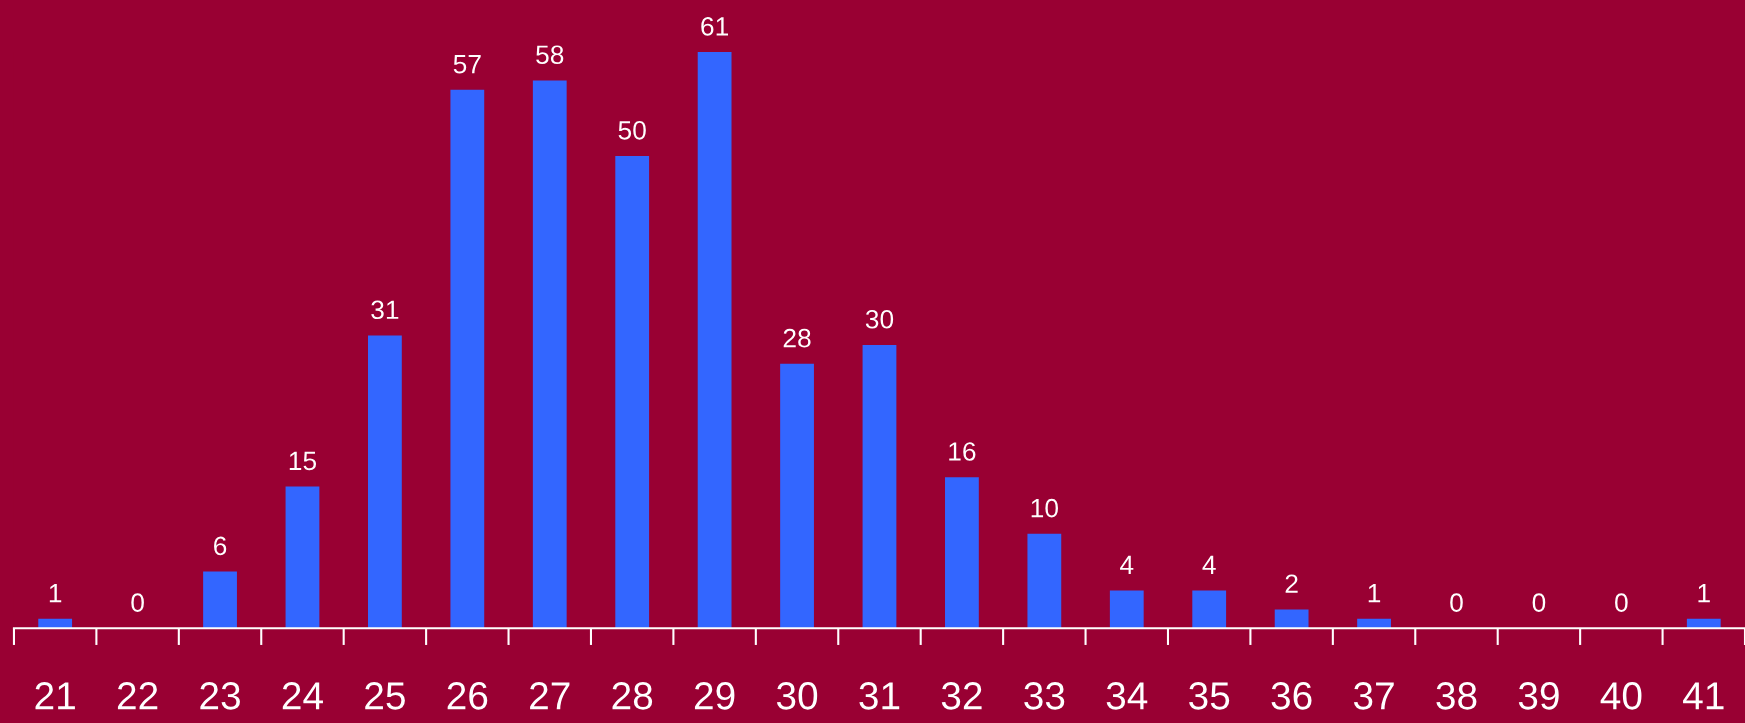 Image resolution: width=1745 pixels, height=723 pixels. I want to click on x-tick-label: 38, so click(1456, 696).